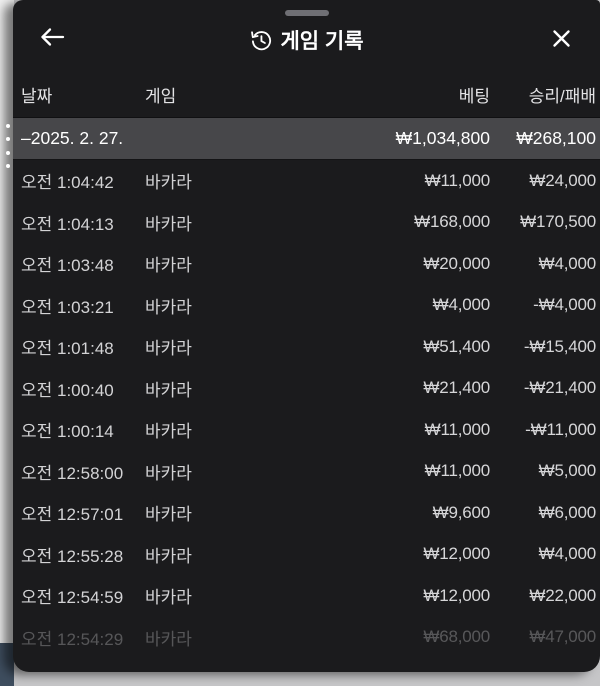  What do you see at coordinates (306, 139) in the screenshot?
I see `summary-row: –2025. 2. 27. ₩1,034,800 ₩268,100` at bounding box center [306, 139].